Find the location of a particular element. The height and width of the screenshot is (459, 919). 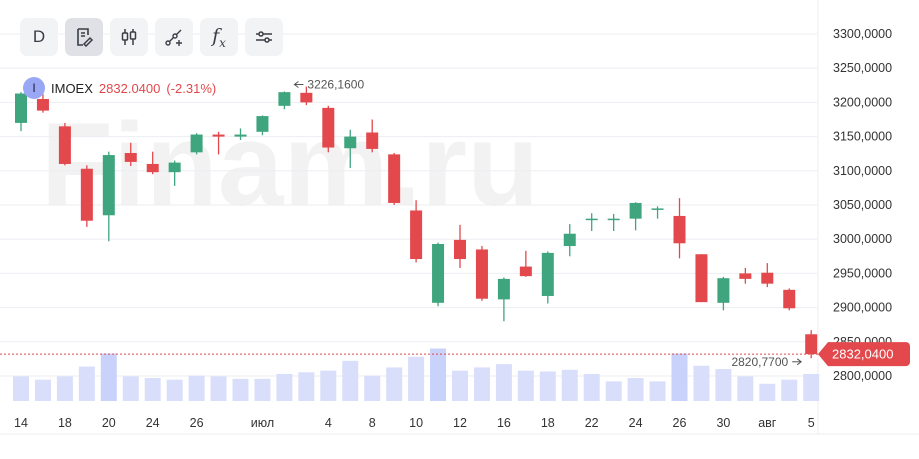

x-tick-label: авг is located at coordinates (767, 423).